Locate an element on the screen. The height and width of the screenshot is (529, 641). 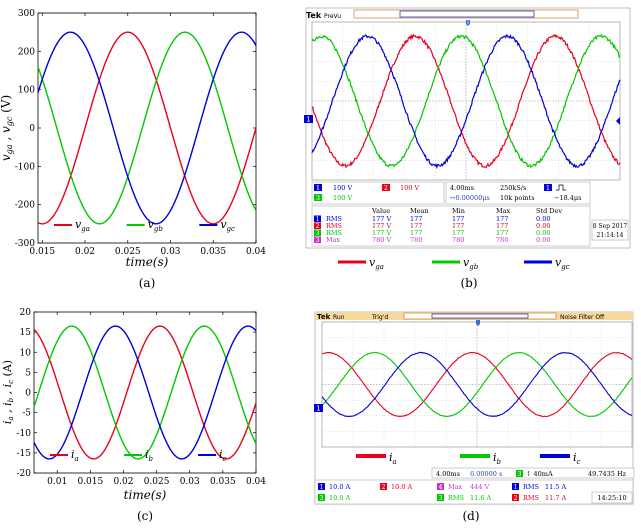
scope-b-legend: vga vgb vgc is located at coordinates (454, 263).